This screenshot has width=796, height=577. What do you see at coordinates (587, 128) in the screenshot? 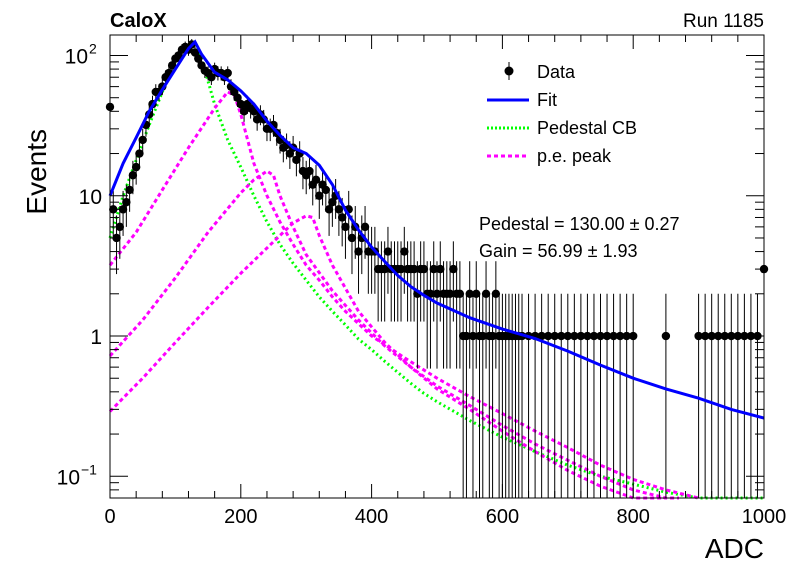
I see `legend-pedestal-label: Pedestal CB` at bounding box center [587, 128].